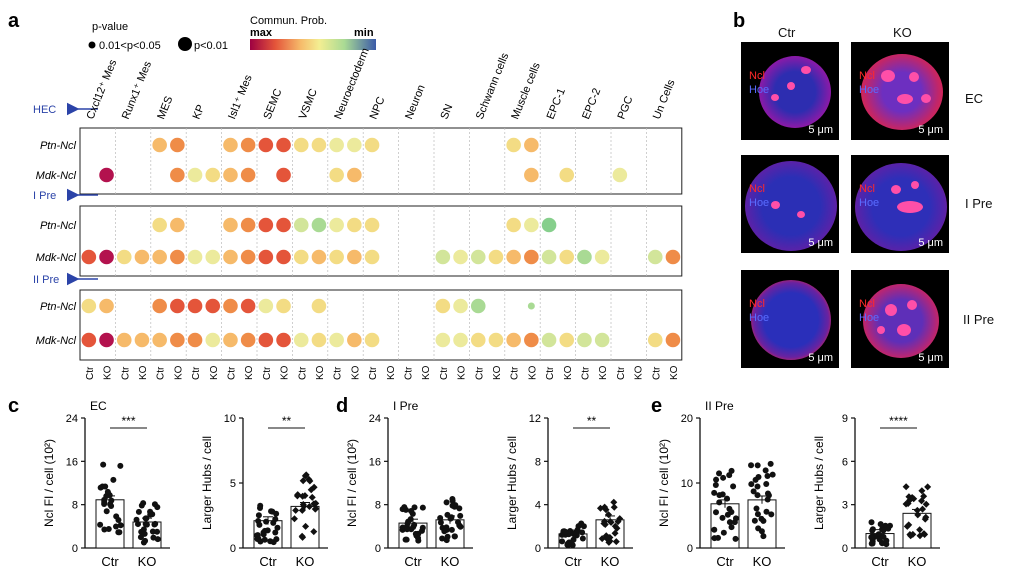  Describe the element at coordinates (974, 98) in the screenshot. I see `micro-row-ec: EC` at that location.